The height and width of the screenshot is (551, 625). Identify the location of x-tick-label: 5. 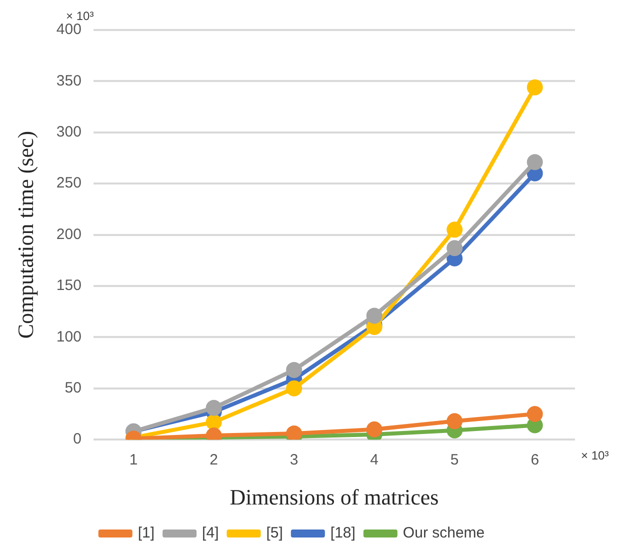
(454, 460).